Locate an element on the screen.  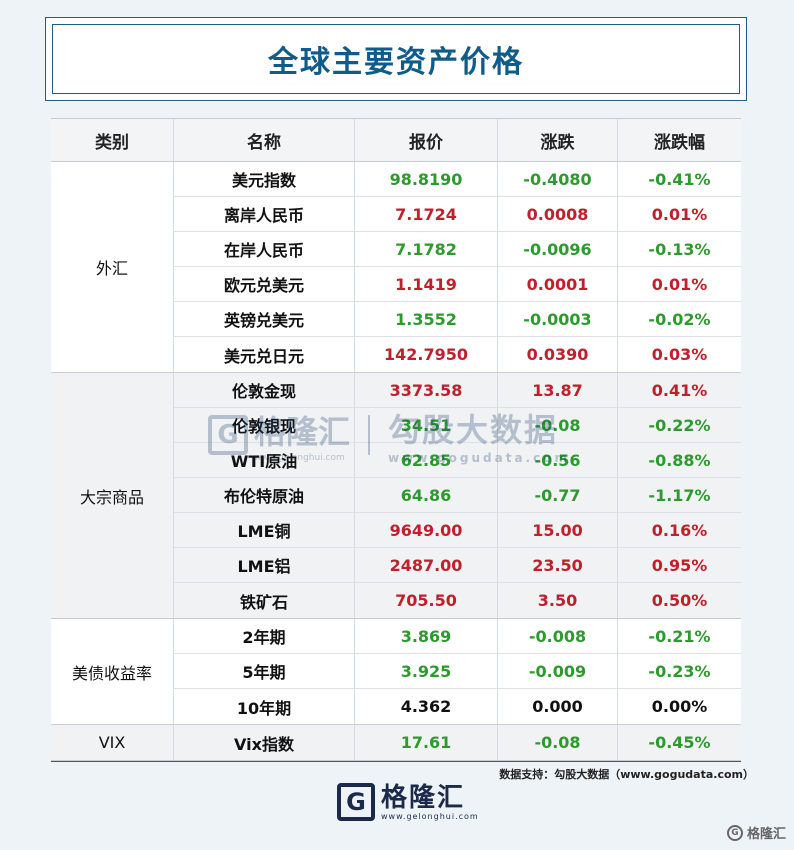
change-cell: 0.0390 is located at coordinates (558, 354).